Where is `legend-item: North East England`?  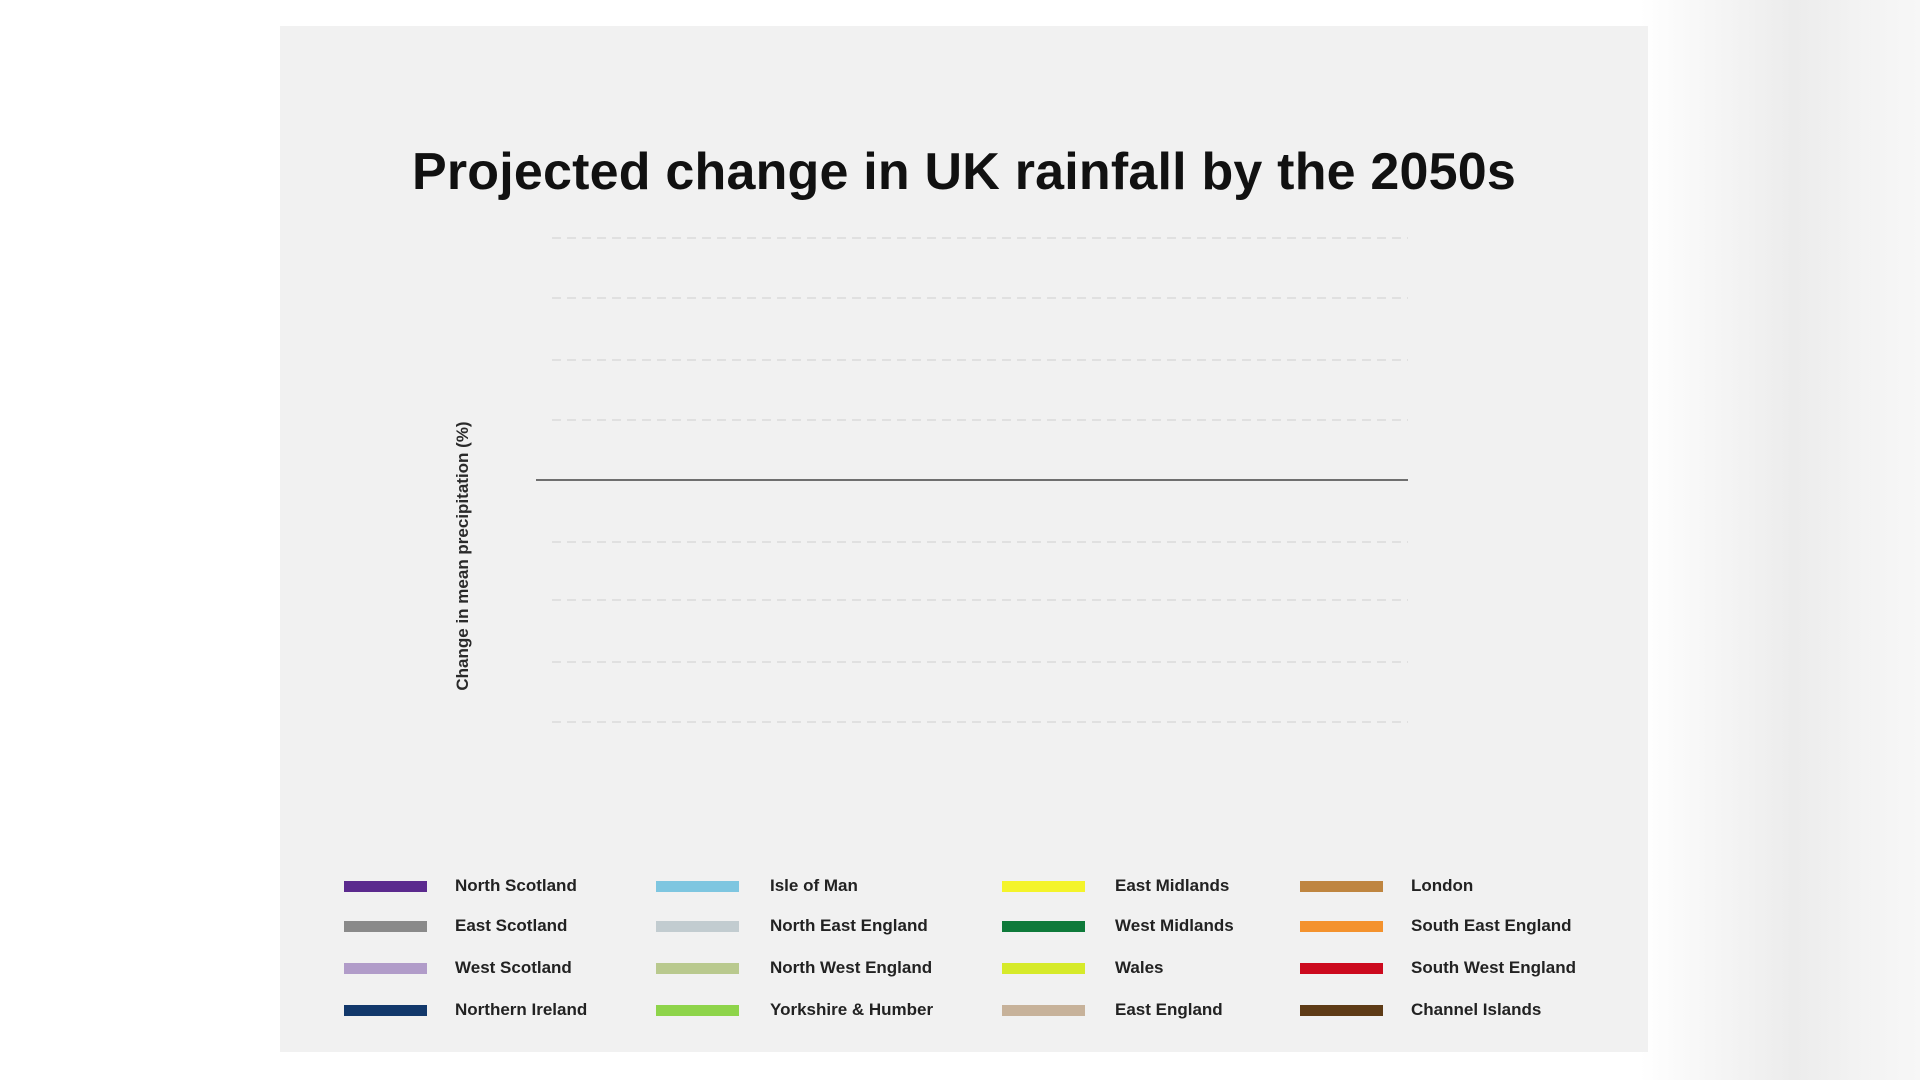
legend-item: North East England is located at coordinates (813, 926).